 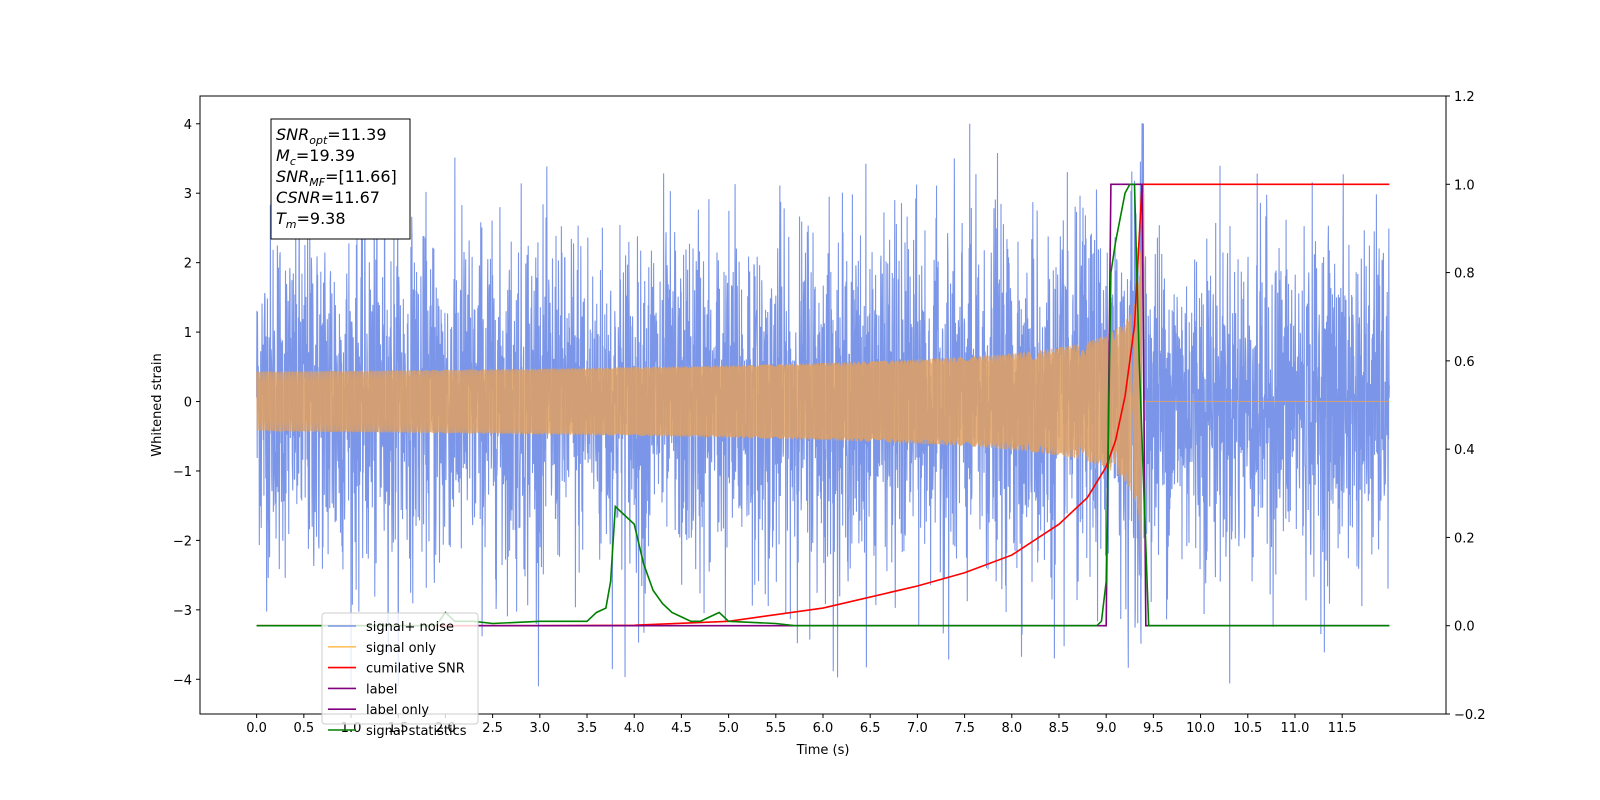 I want to click on x-tick-label: 10.0, so click(x=1200, y=728).